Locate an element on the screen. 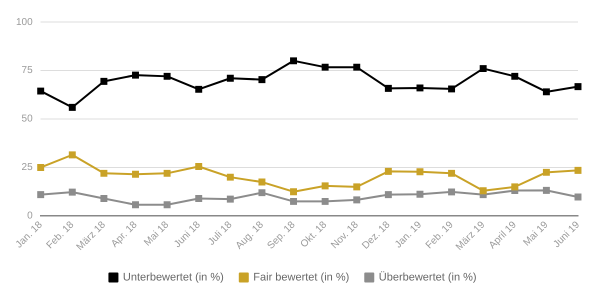  y-tick-label: 25 is located at coordinates (28, 168).